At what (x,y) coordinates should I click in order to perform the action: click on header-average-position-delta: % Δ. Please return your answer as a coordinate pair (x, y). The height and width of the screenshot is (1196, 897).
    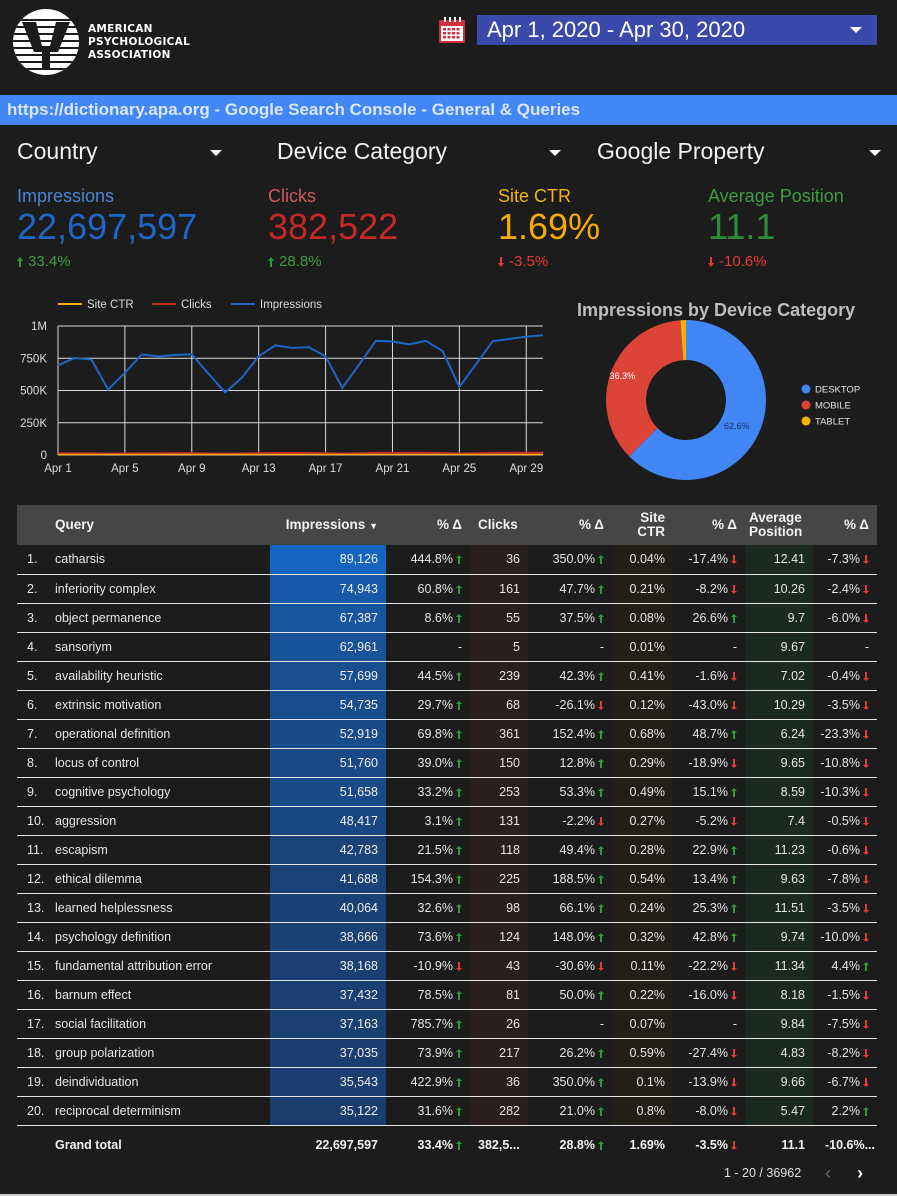
    Looking at the image, I should click on (856, 524).